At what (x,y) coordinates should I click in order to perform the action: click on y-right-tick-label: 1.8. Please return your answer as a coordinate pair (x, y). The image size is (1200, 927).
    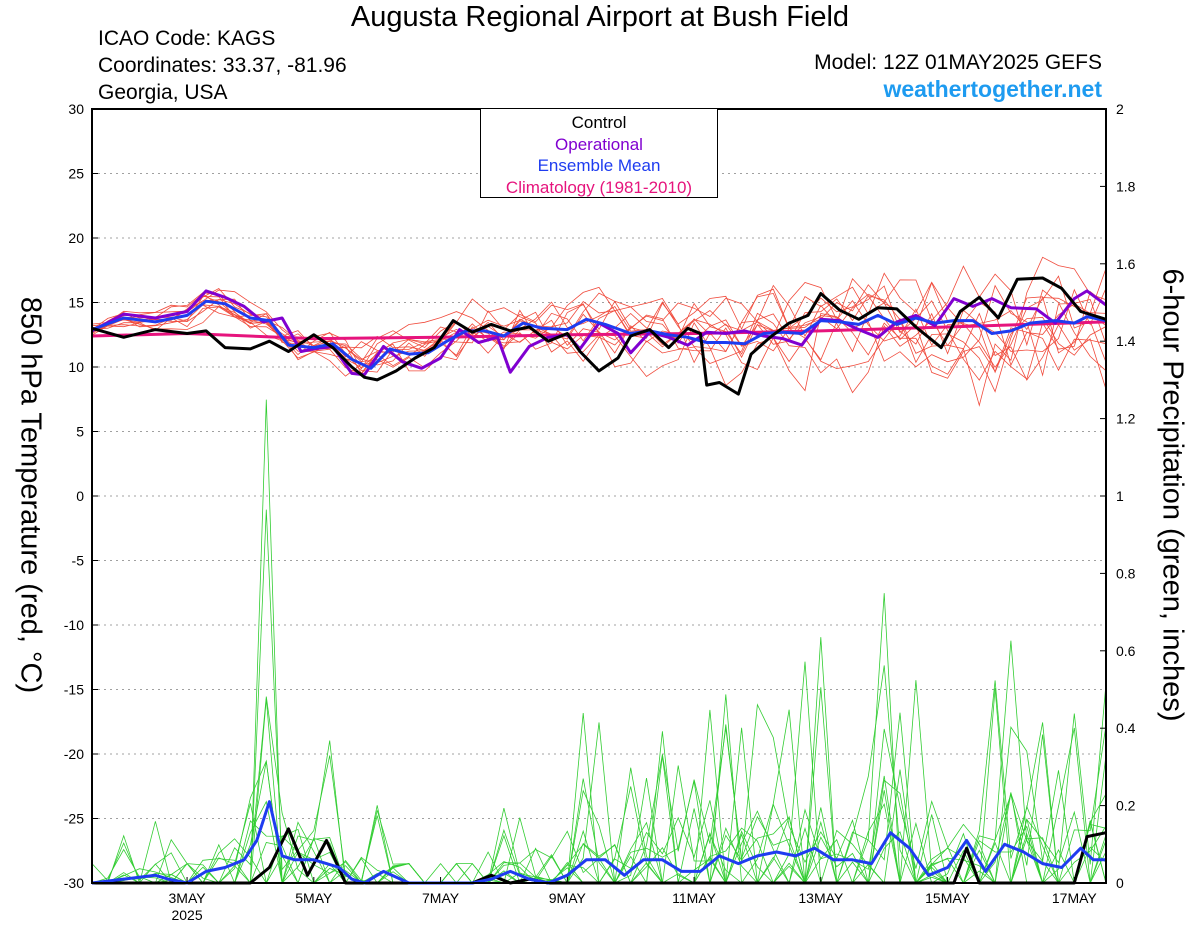
    Looking at the image, I should click on (1126, 186).